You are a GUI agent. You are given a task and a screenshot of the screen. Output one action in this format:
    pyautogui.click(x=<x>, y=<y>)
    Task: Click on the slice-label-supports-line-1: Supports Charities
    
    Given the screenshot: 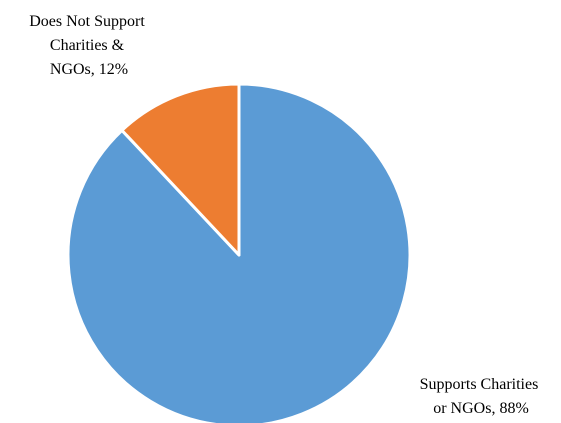 What is the action you would take?
    pyautogui.click(x=479, y=384)
    